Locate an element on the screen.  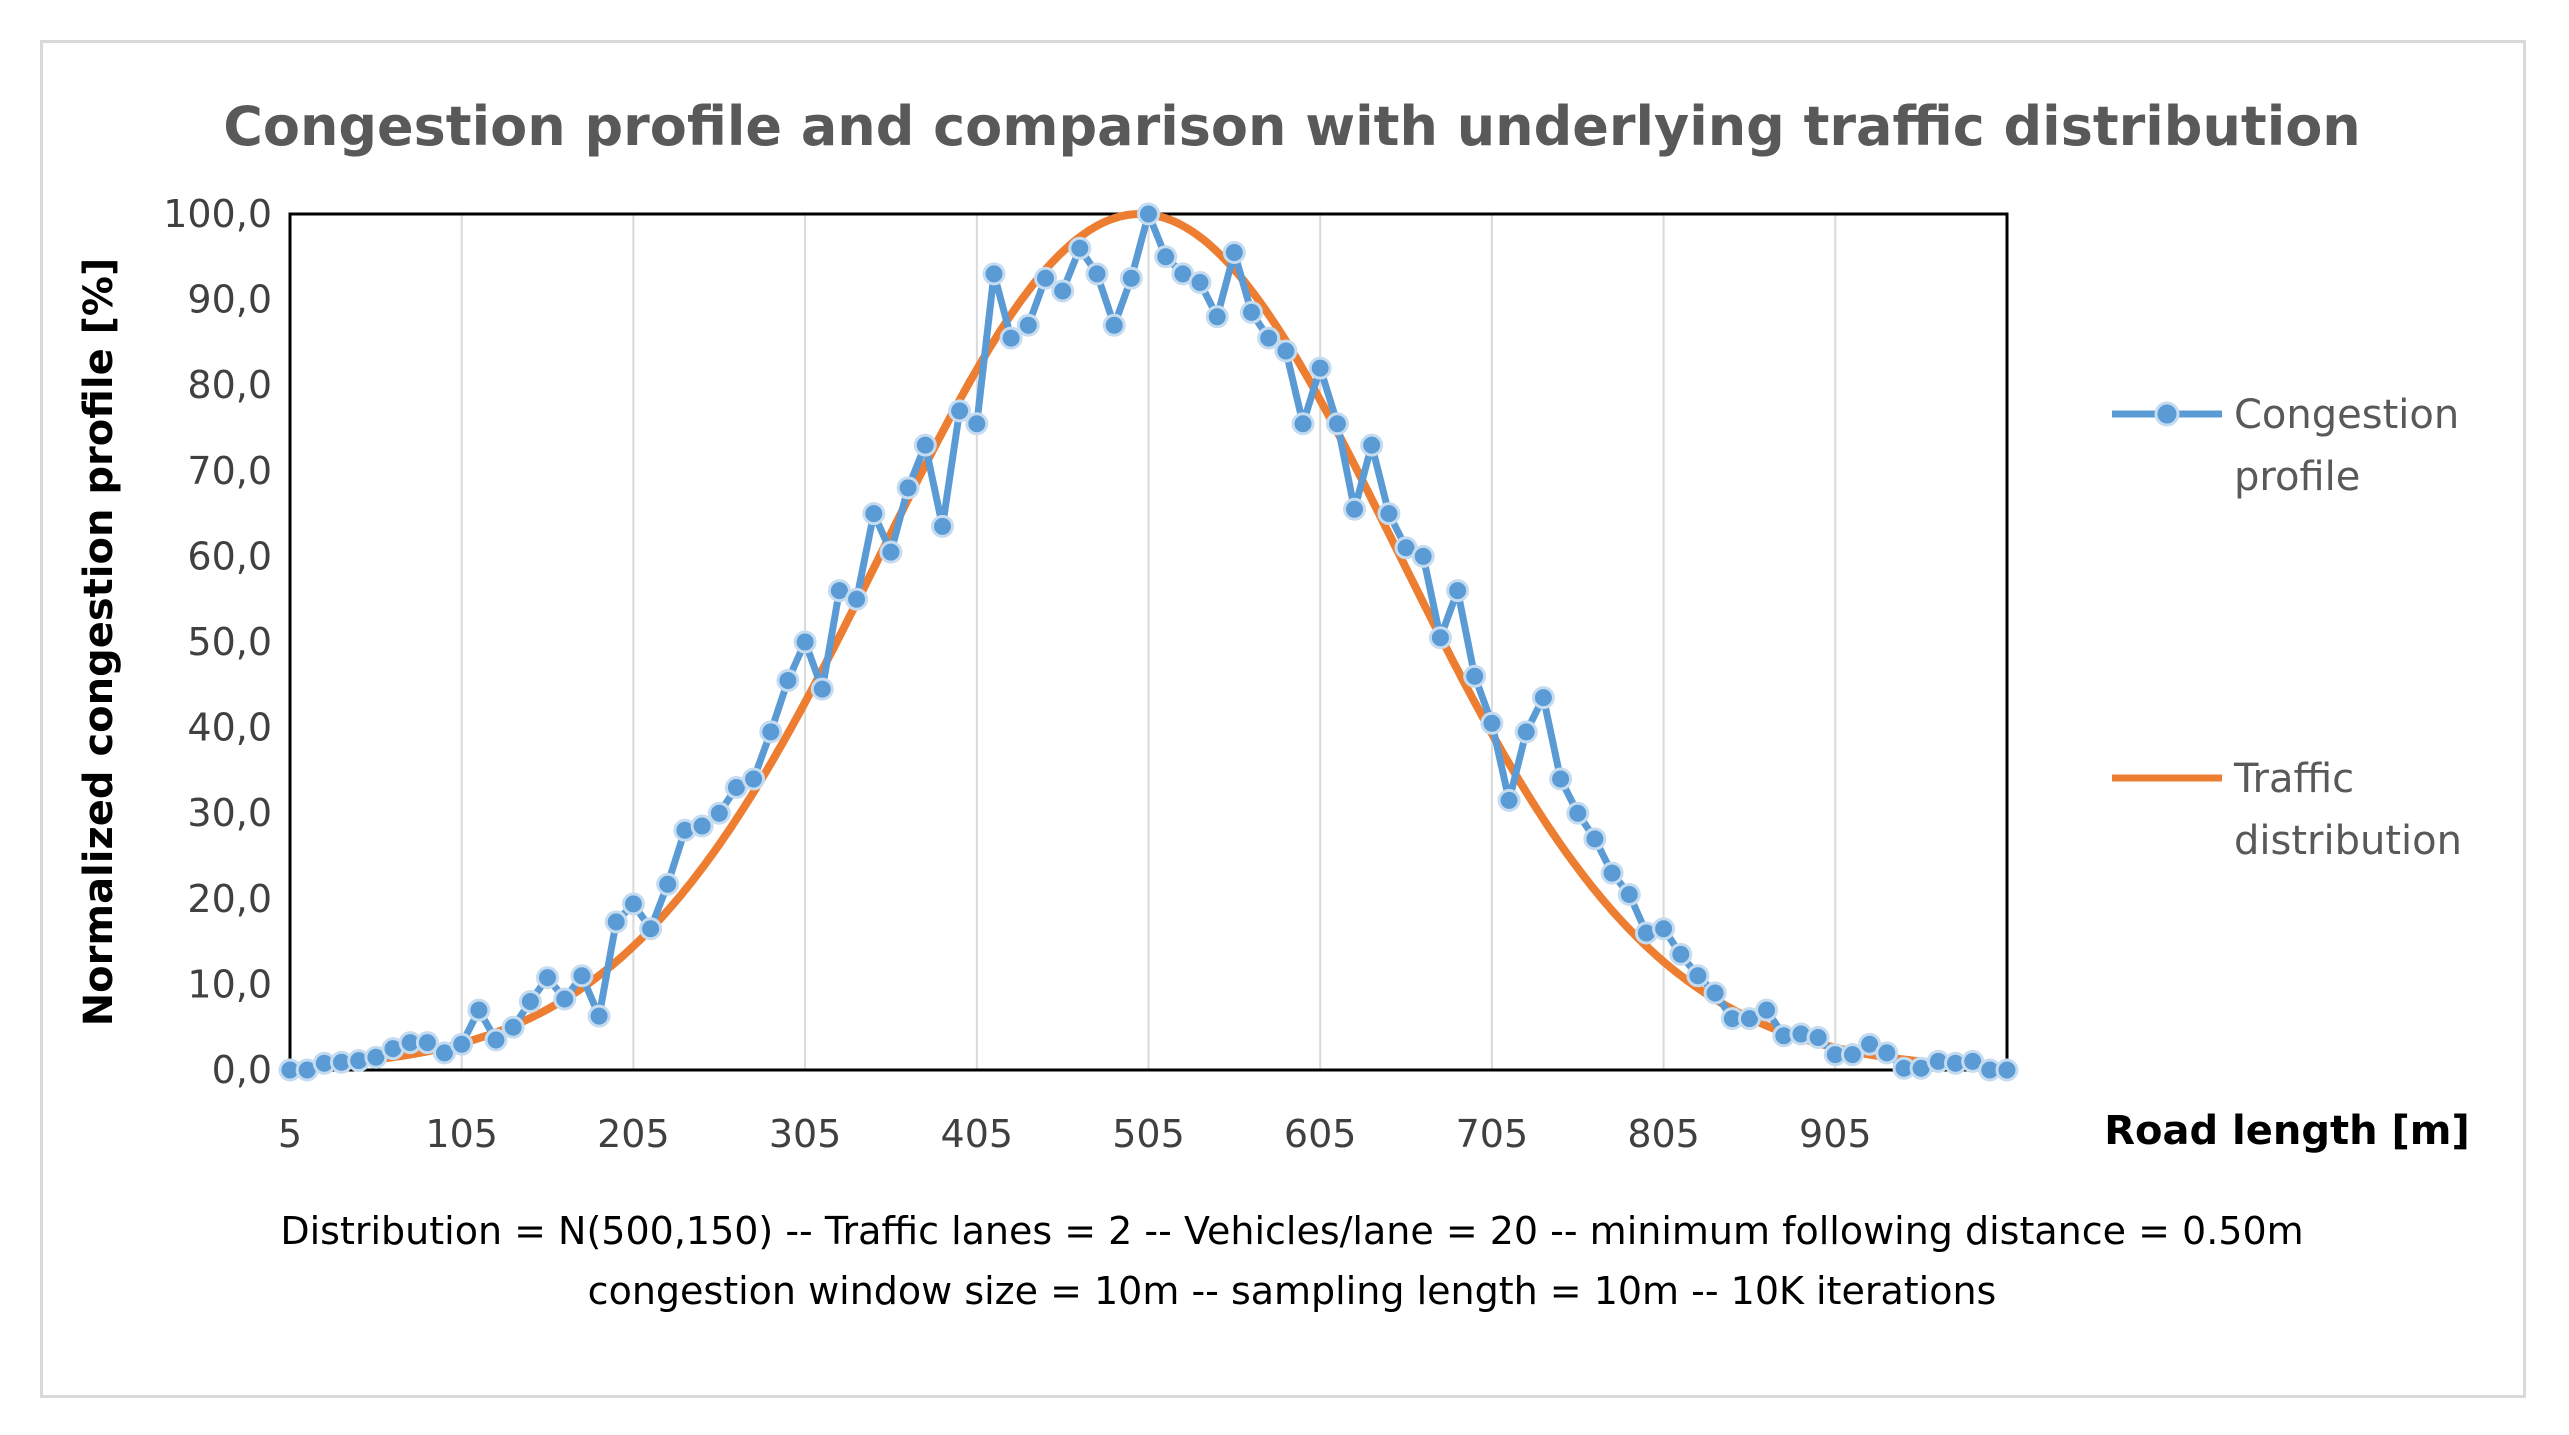
legend-congestion-label-1: Congestion is located at coordinates (2346, 415).